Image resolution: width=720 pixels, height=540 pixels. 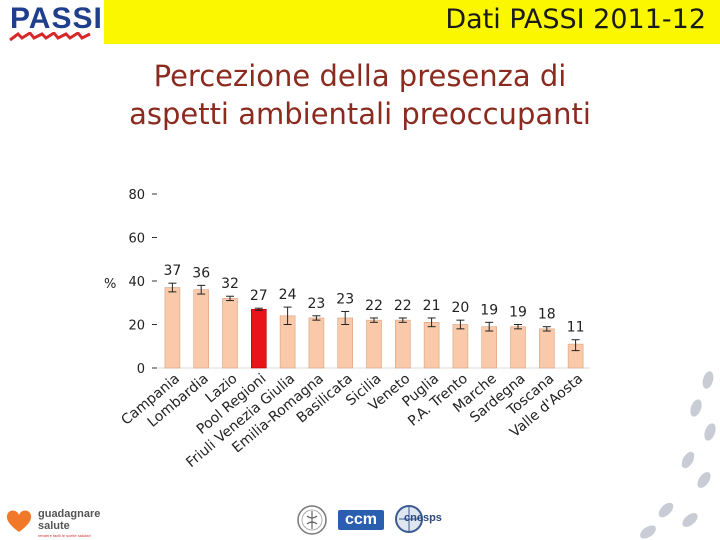 What do you see at coordinates (54, 526) in the screenshot?
I see `salute-text: salute` at bounding box center [54, 526].